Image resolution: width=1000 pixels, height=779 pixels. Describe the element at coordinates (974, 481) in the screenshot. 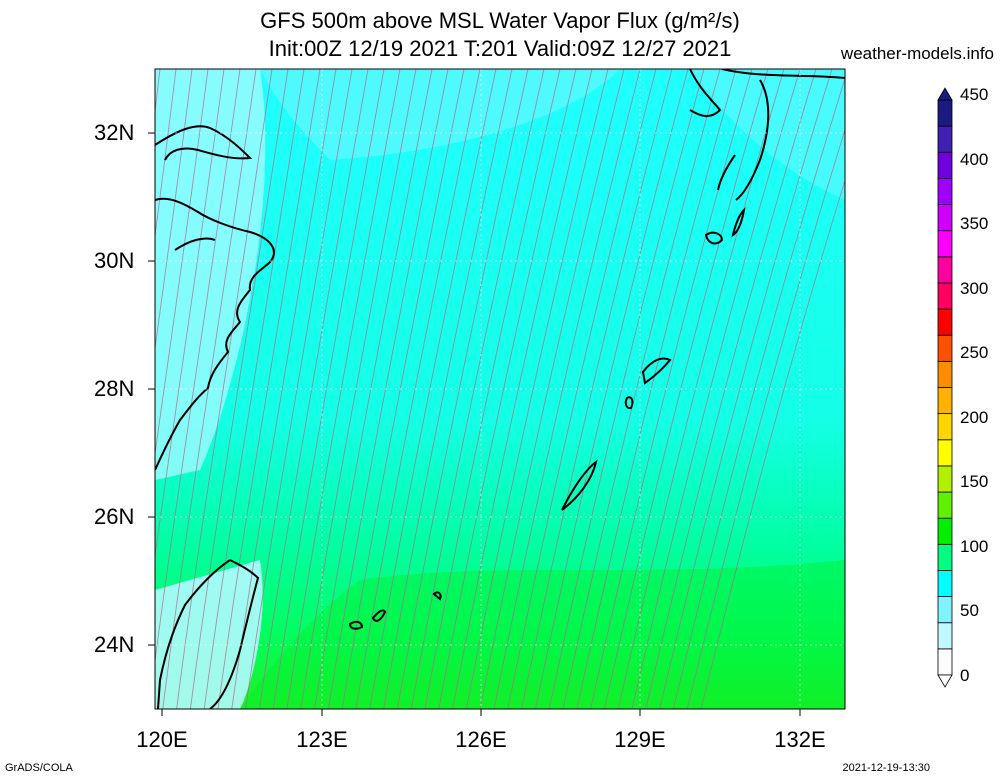

I see `colorbar-label: 150` at that location.